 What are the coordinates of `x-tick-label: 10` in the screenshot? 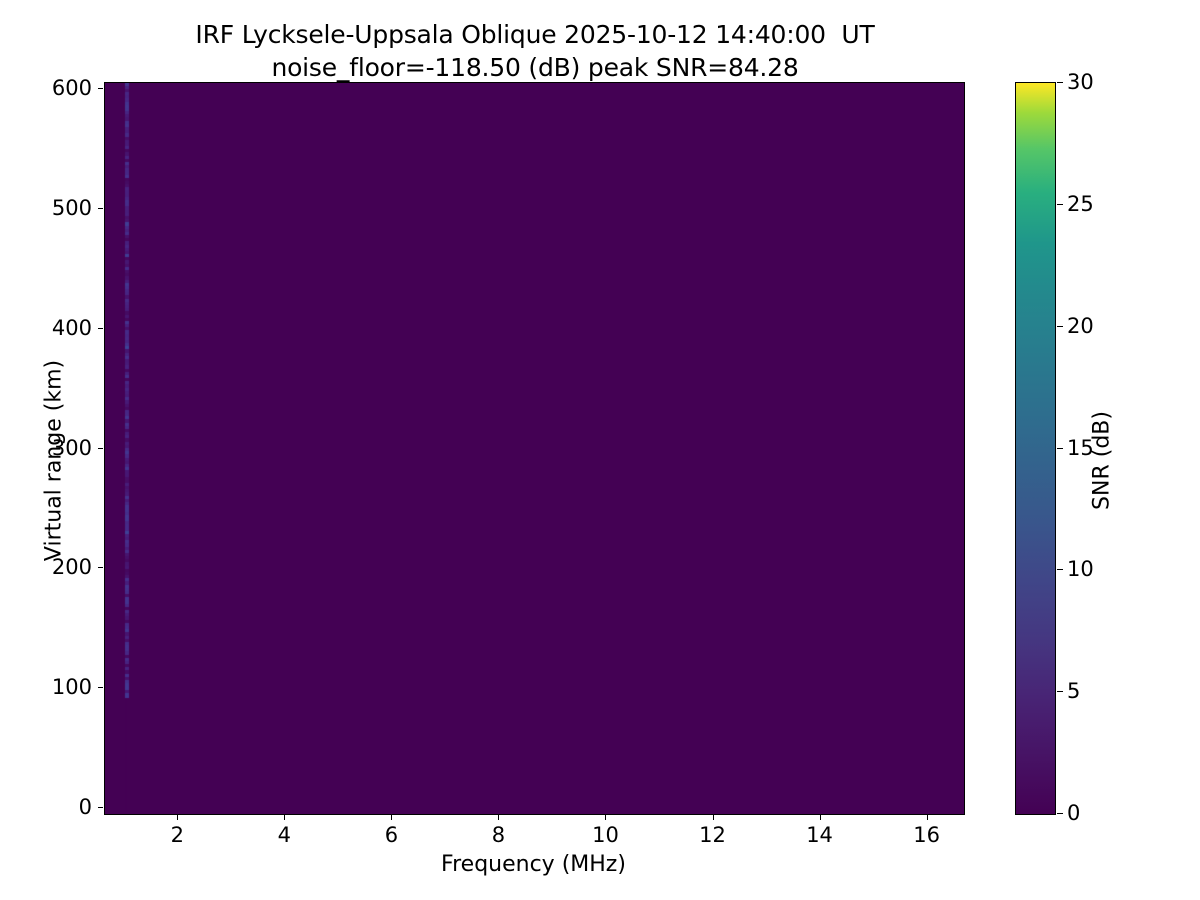 It's located at (605, 835).